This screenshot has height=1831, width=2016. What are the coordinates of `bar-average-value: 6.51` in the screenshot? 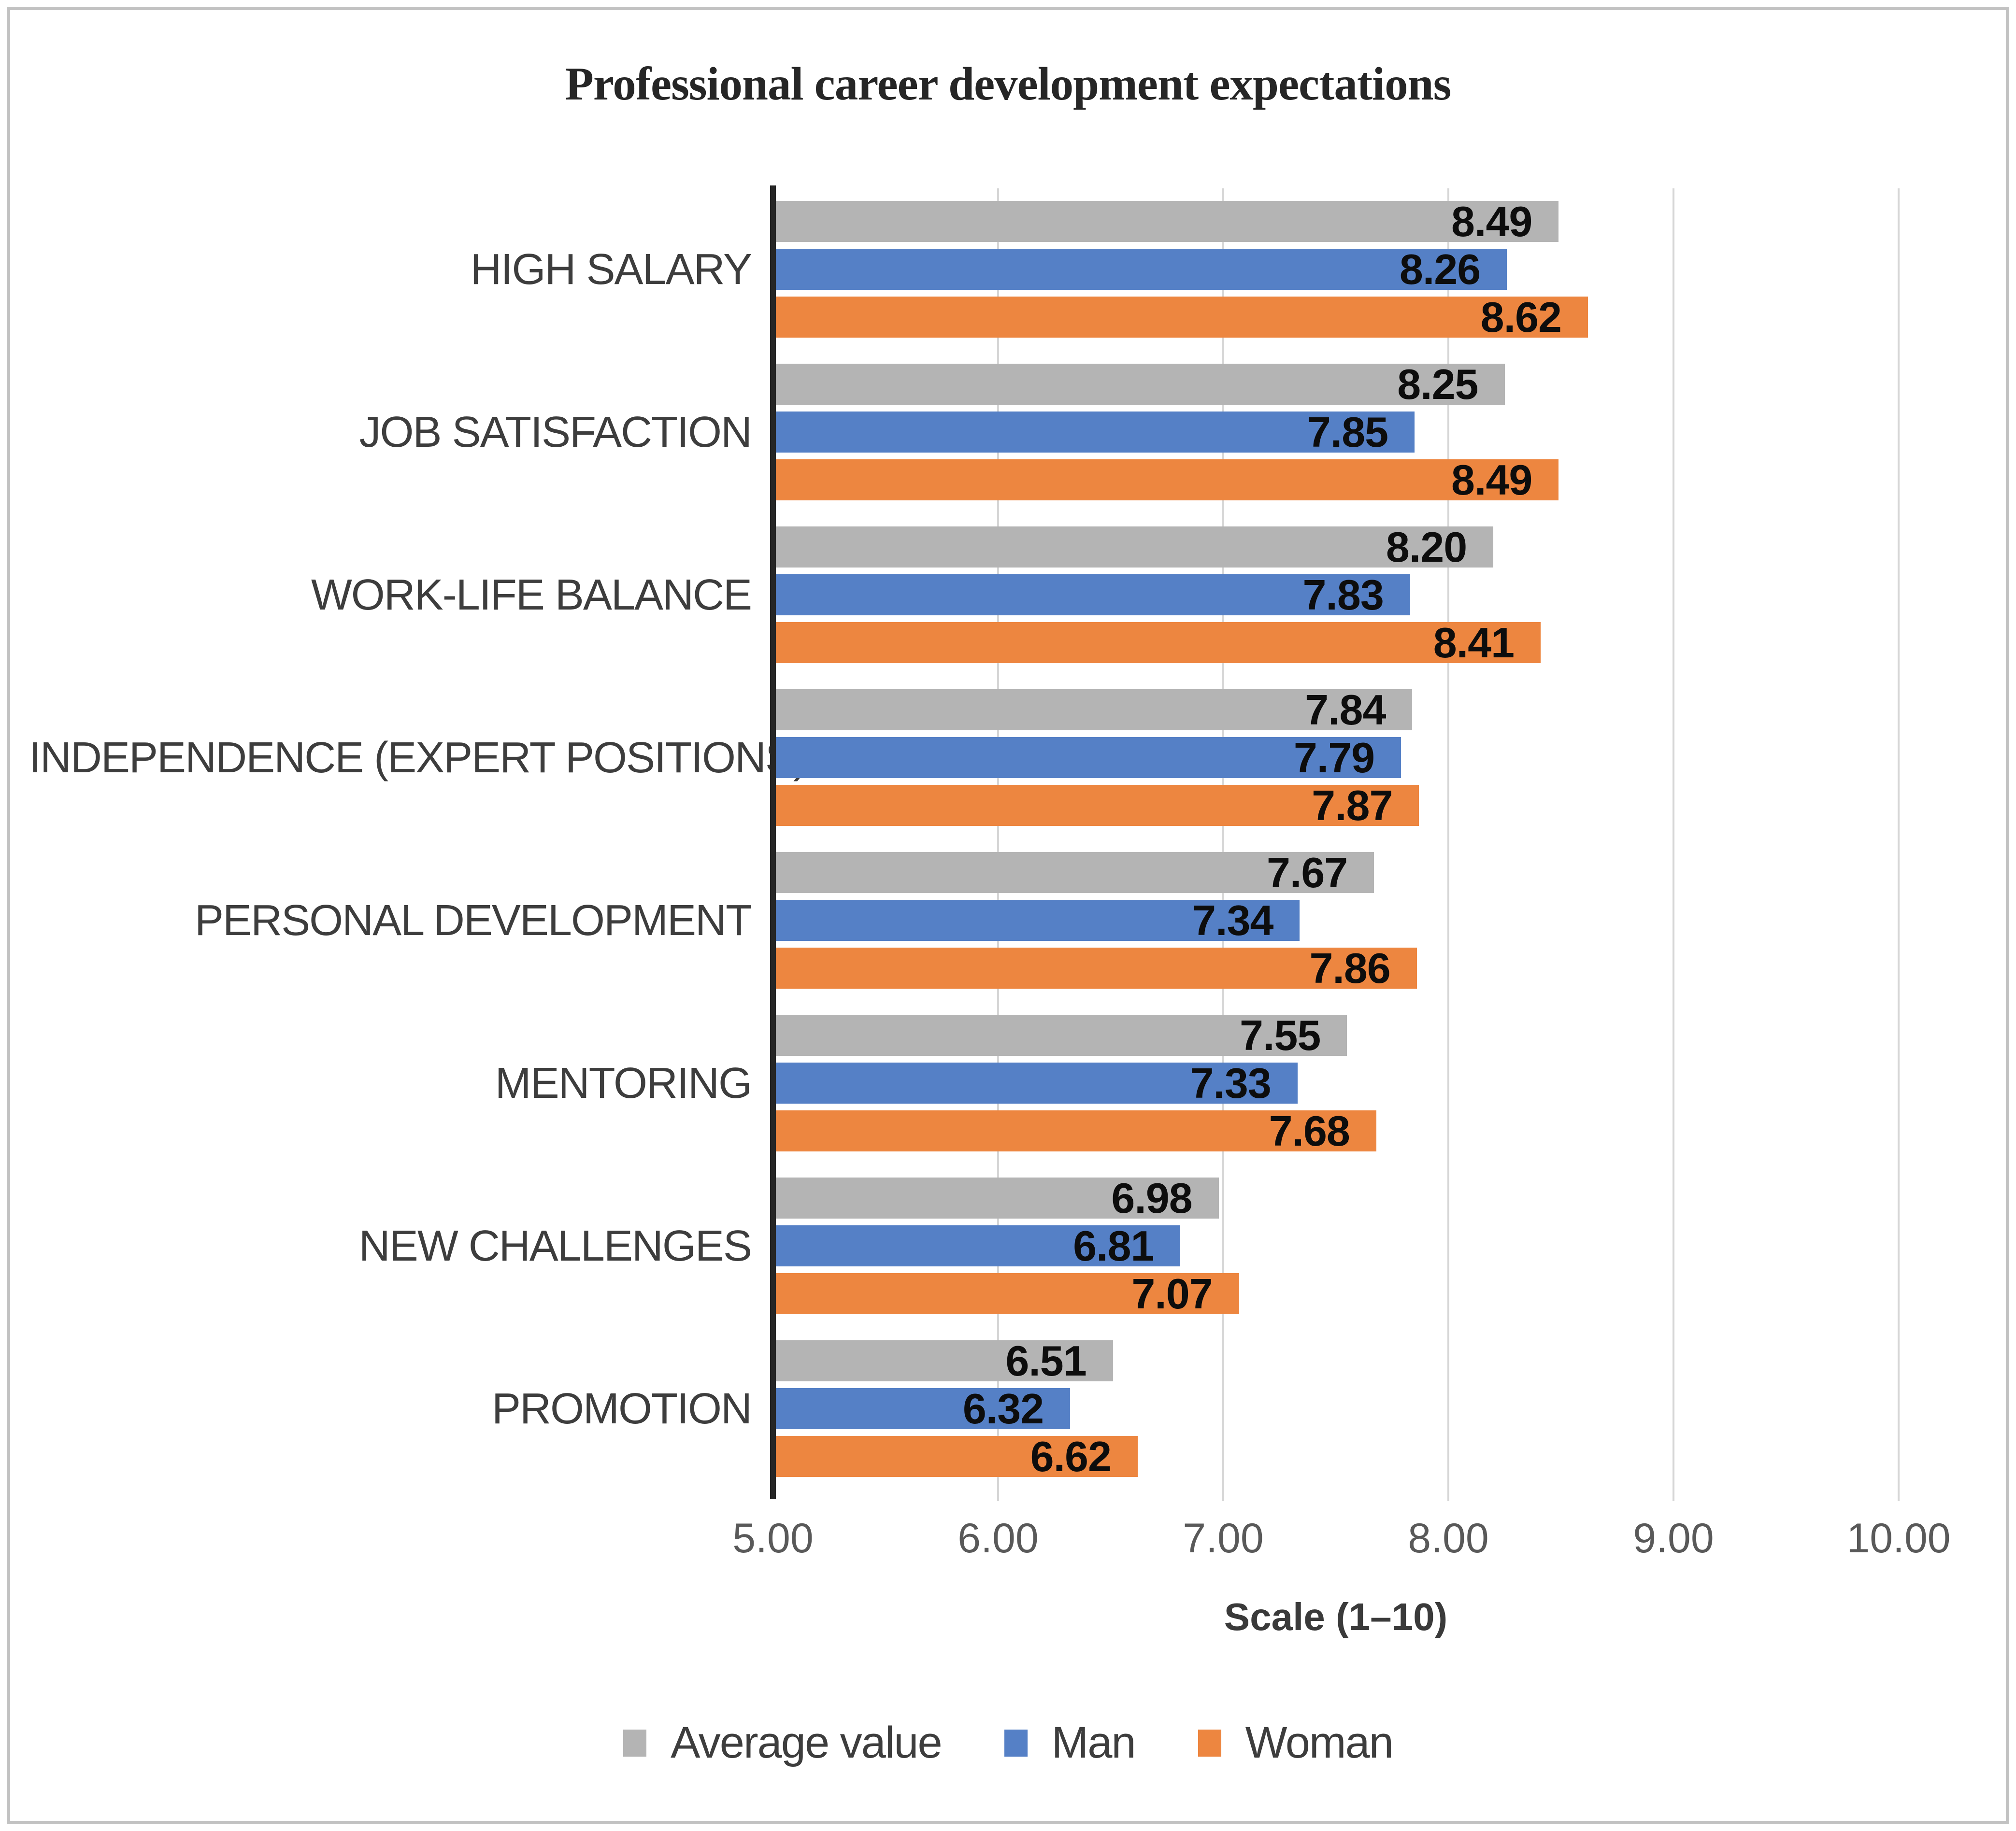 It's located at (943, 1361).